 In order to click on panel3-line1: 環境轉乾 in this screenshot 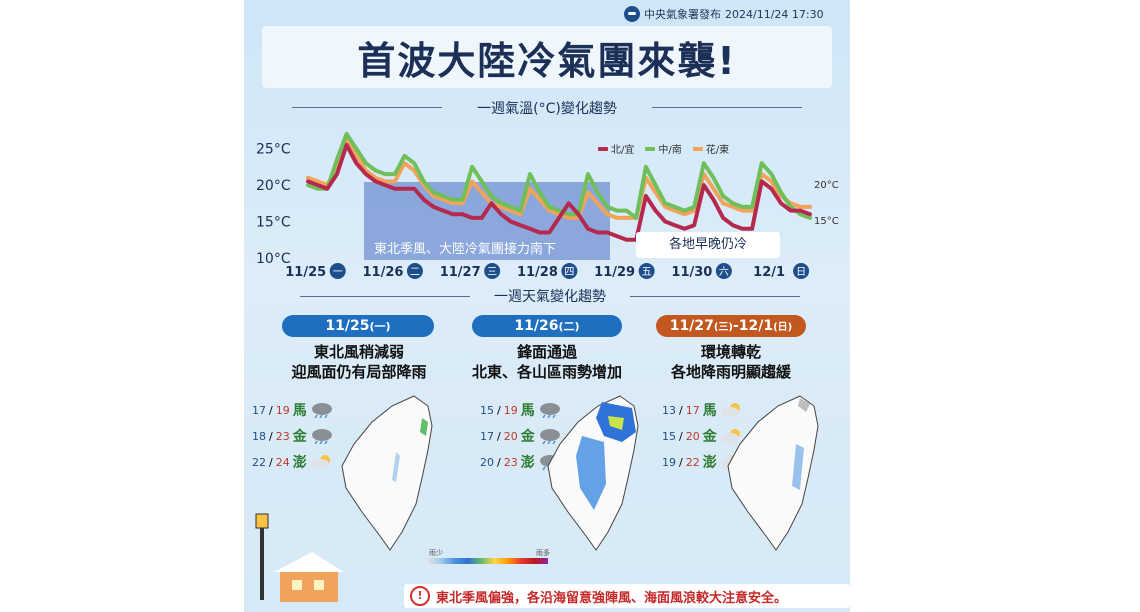, I will do `click(730, 352)`.